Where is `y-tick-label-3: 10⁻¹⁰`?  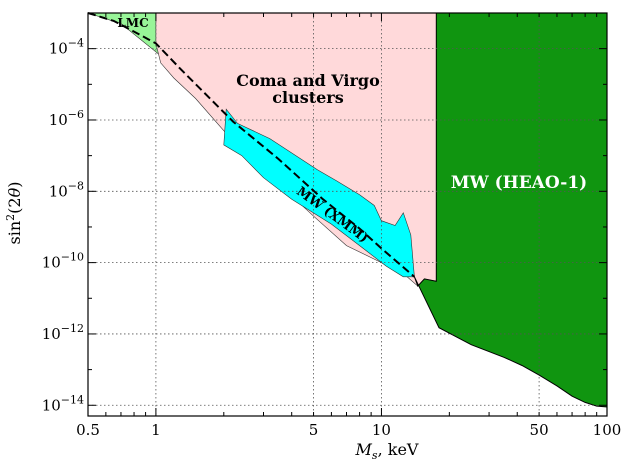 y-tick-label-3: 10⁻¹⁰ is located at coordinates (63, 261).